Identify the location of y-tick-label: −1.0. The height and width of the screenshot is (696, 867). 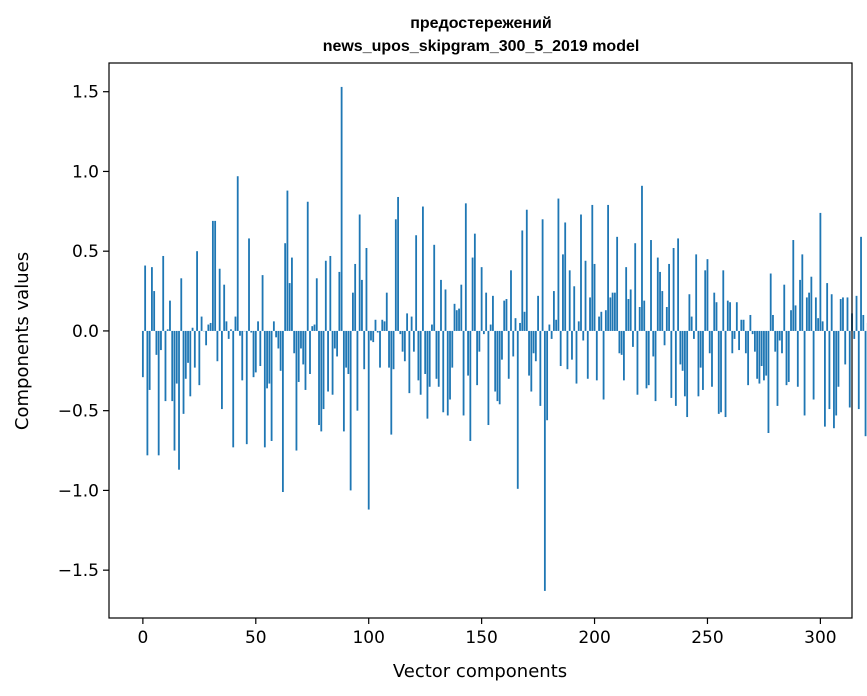
(78, 491).